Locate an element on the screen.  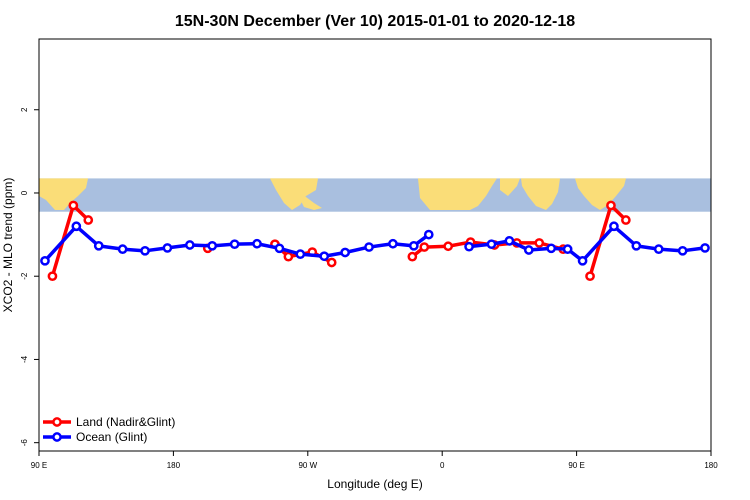
legend-land-marker is located at coordinates (57, 422).